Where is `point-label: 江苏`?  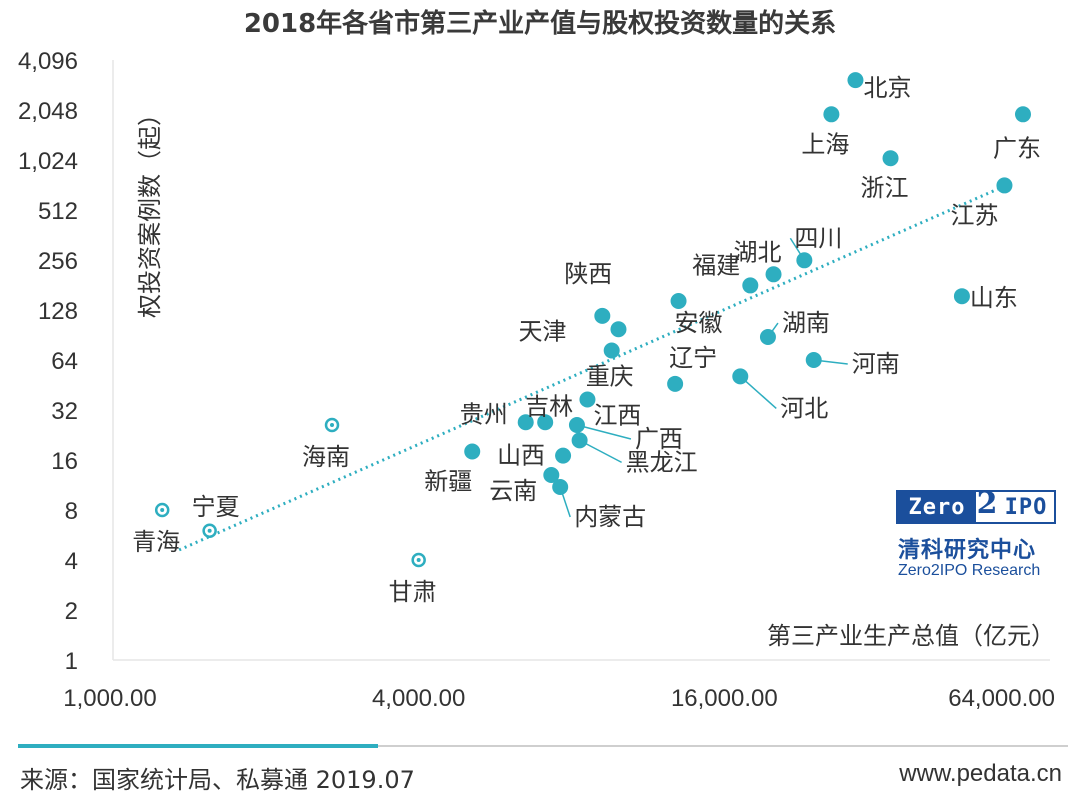 point-label: 江苏 is located at coordinates (974, 215).